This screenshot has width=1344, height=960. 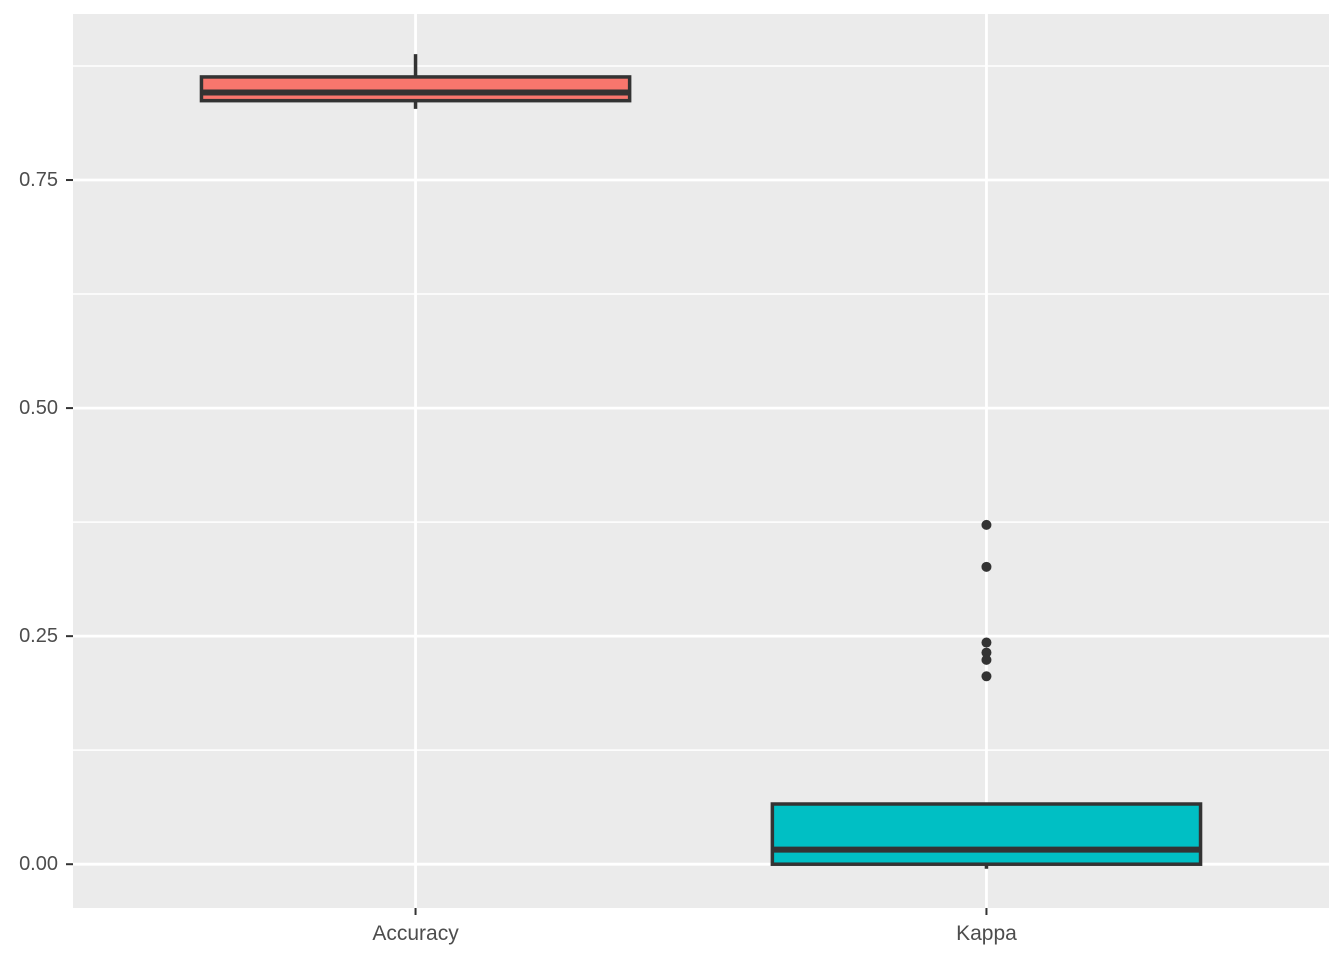 I want to click on y-tick-label: 0.25, so click(x=38, y=636).